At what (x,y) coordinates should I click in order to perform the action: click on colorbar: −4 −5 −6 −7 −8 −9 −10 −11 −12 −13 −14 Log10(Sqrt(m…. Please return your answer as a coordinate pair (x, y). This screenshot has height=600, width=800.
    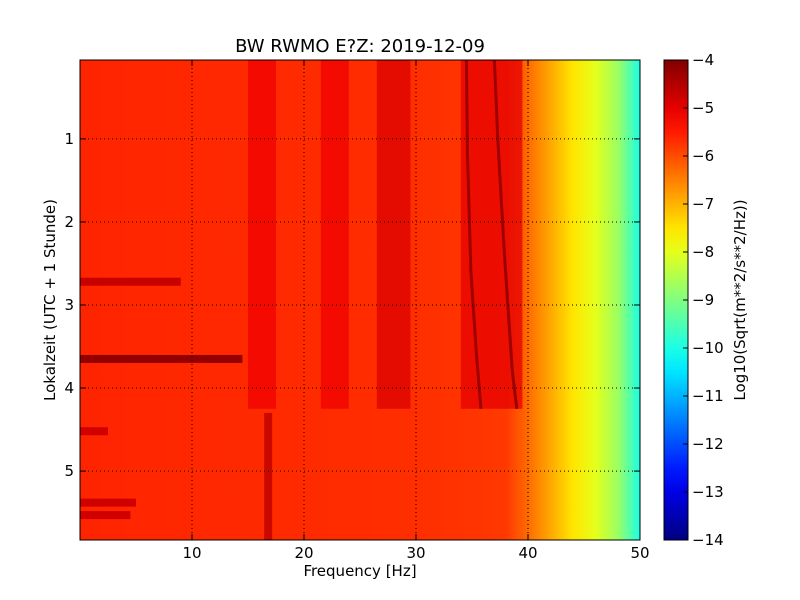
    Looking at the image, I should click on (706, 300).